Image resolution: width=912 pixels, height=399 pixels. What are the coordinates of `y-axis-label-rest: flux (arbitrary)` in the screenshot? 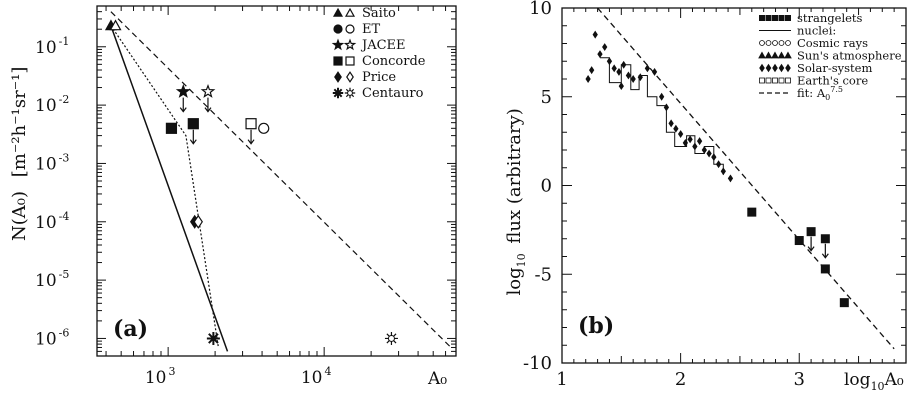 It's located at (514, 178).